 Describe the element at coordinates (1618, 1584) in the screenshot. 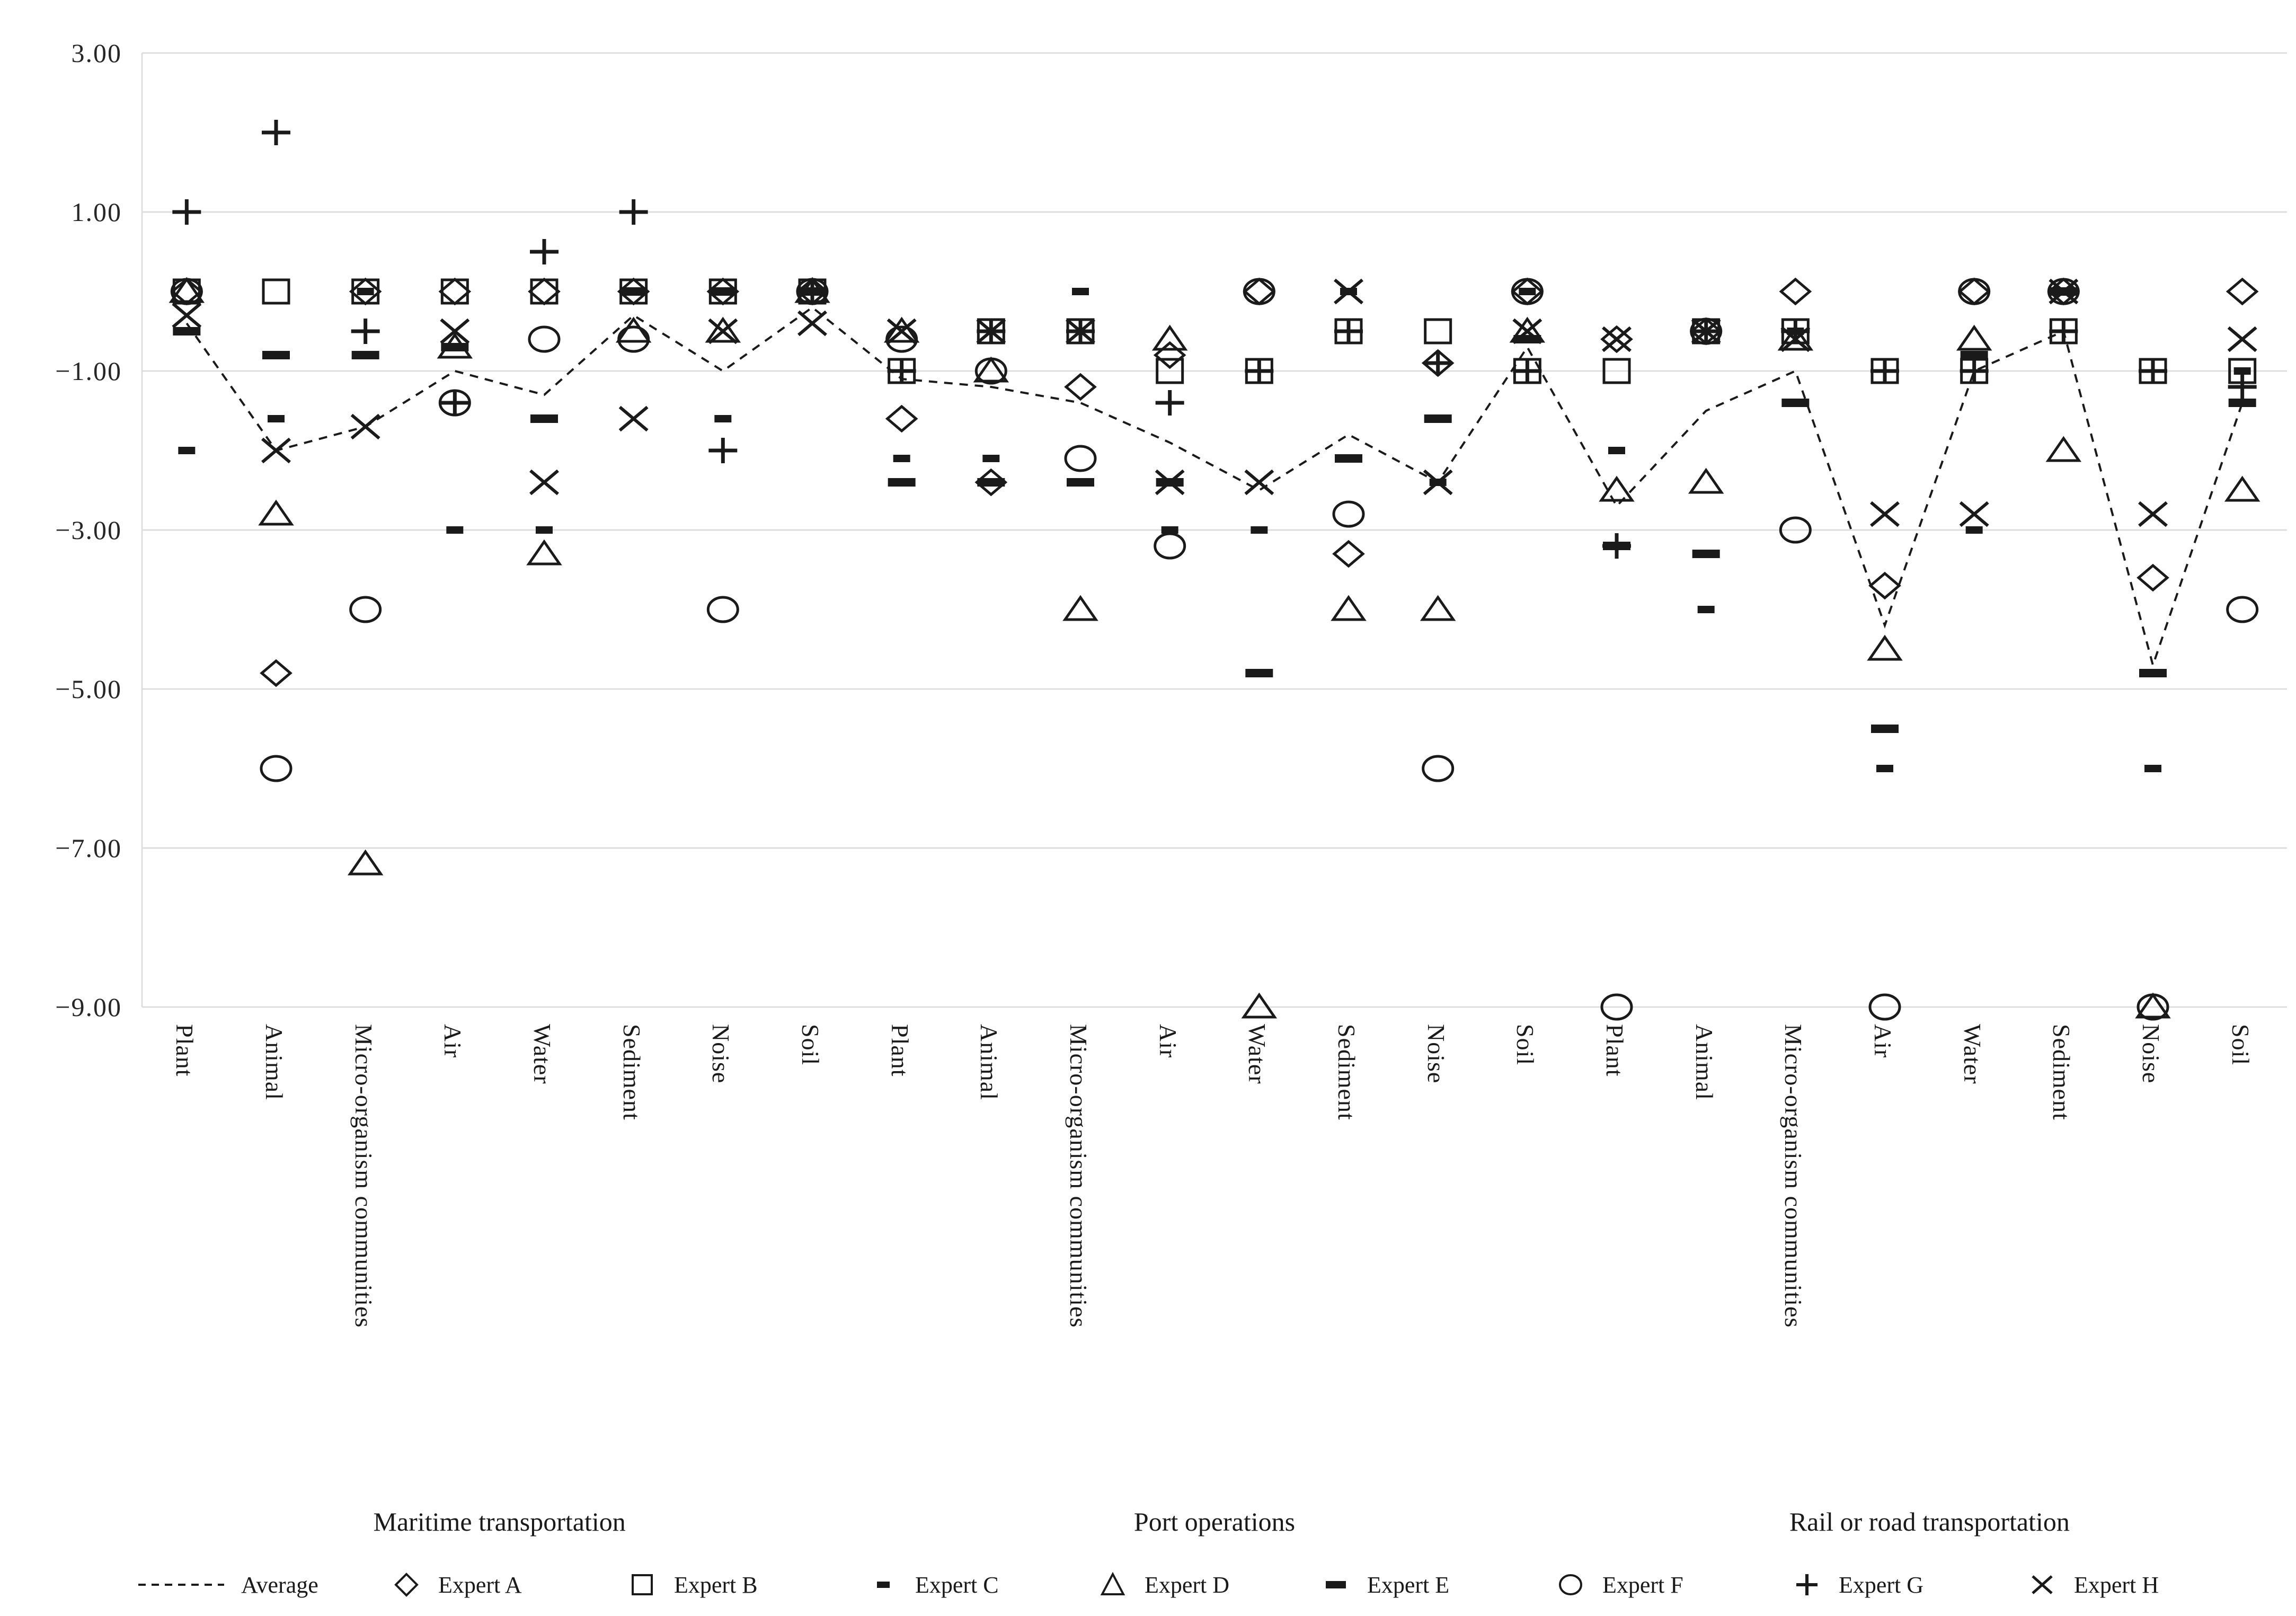

I see `legend-item-expert-f: Expert F` at that location.